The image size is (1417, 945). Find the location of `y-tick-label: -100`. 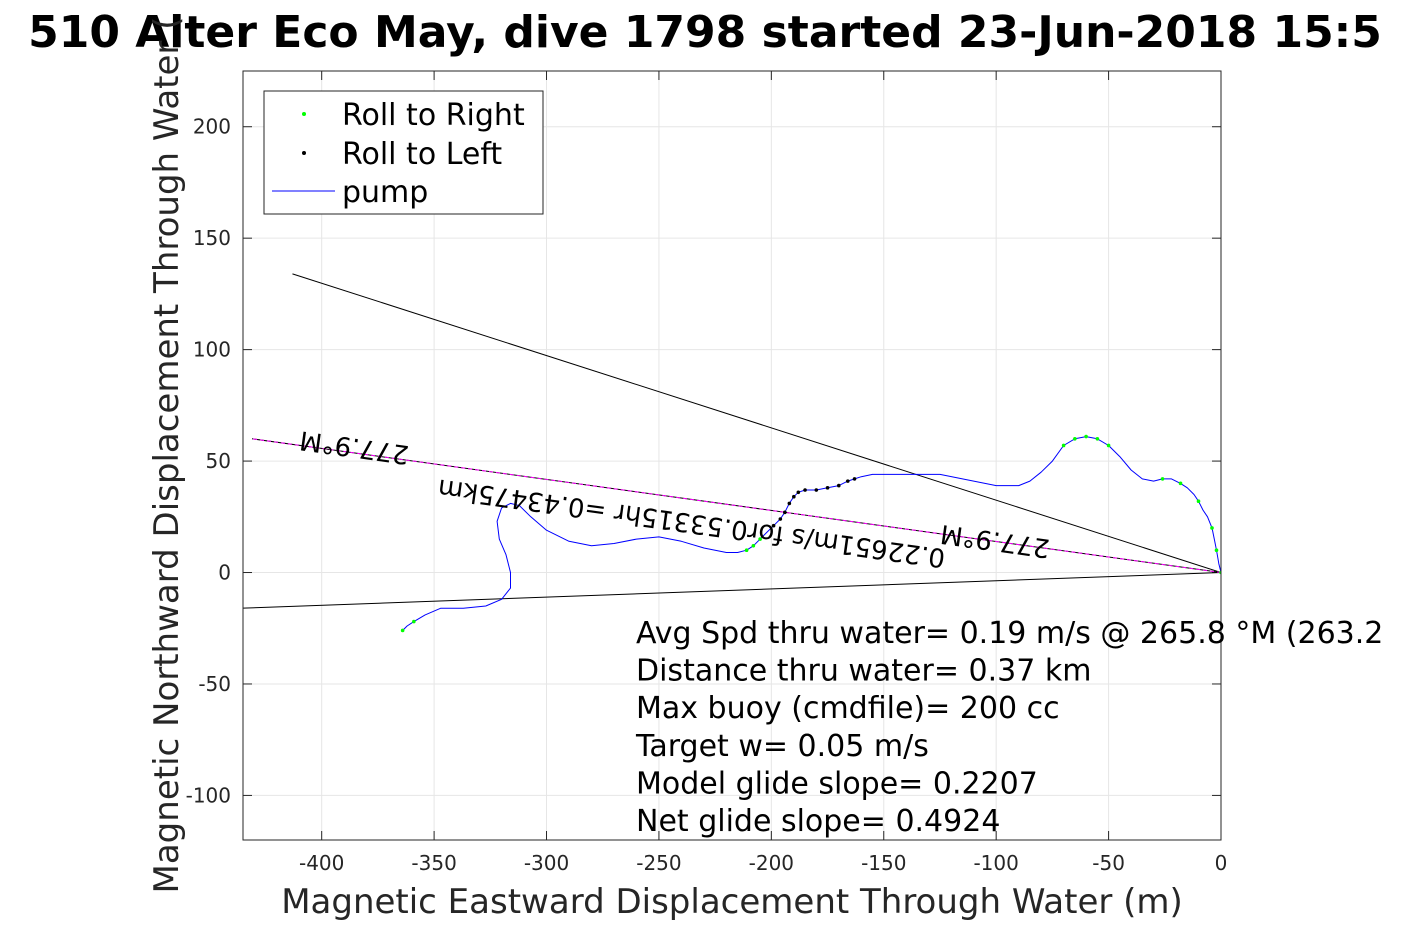

y-tick-label: -100 is located at coordinates (208, 795).